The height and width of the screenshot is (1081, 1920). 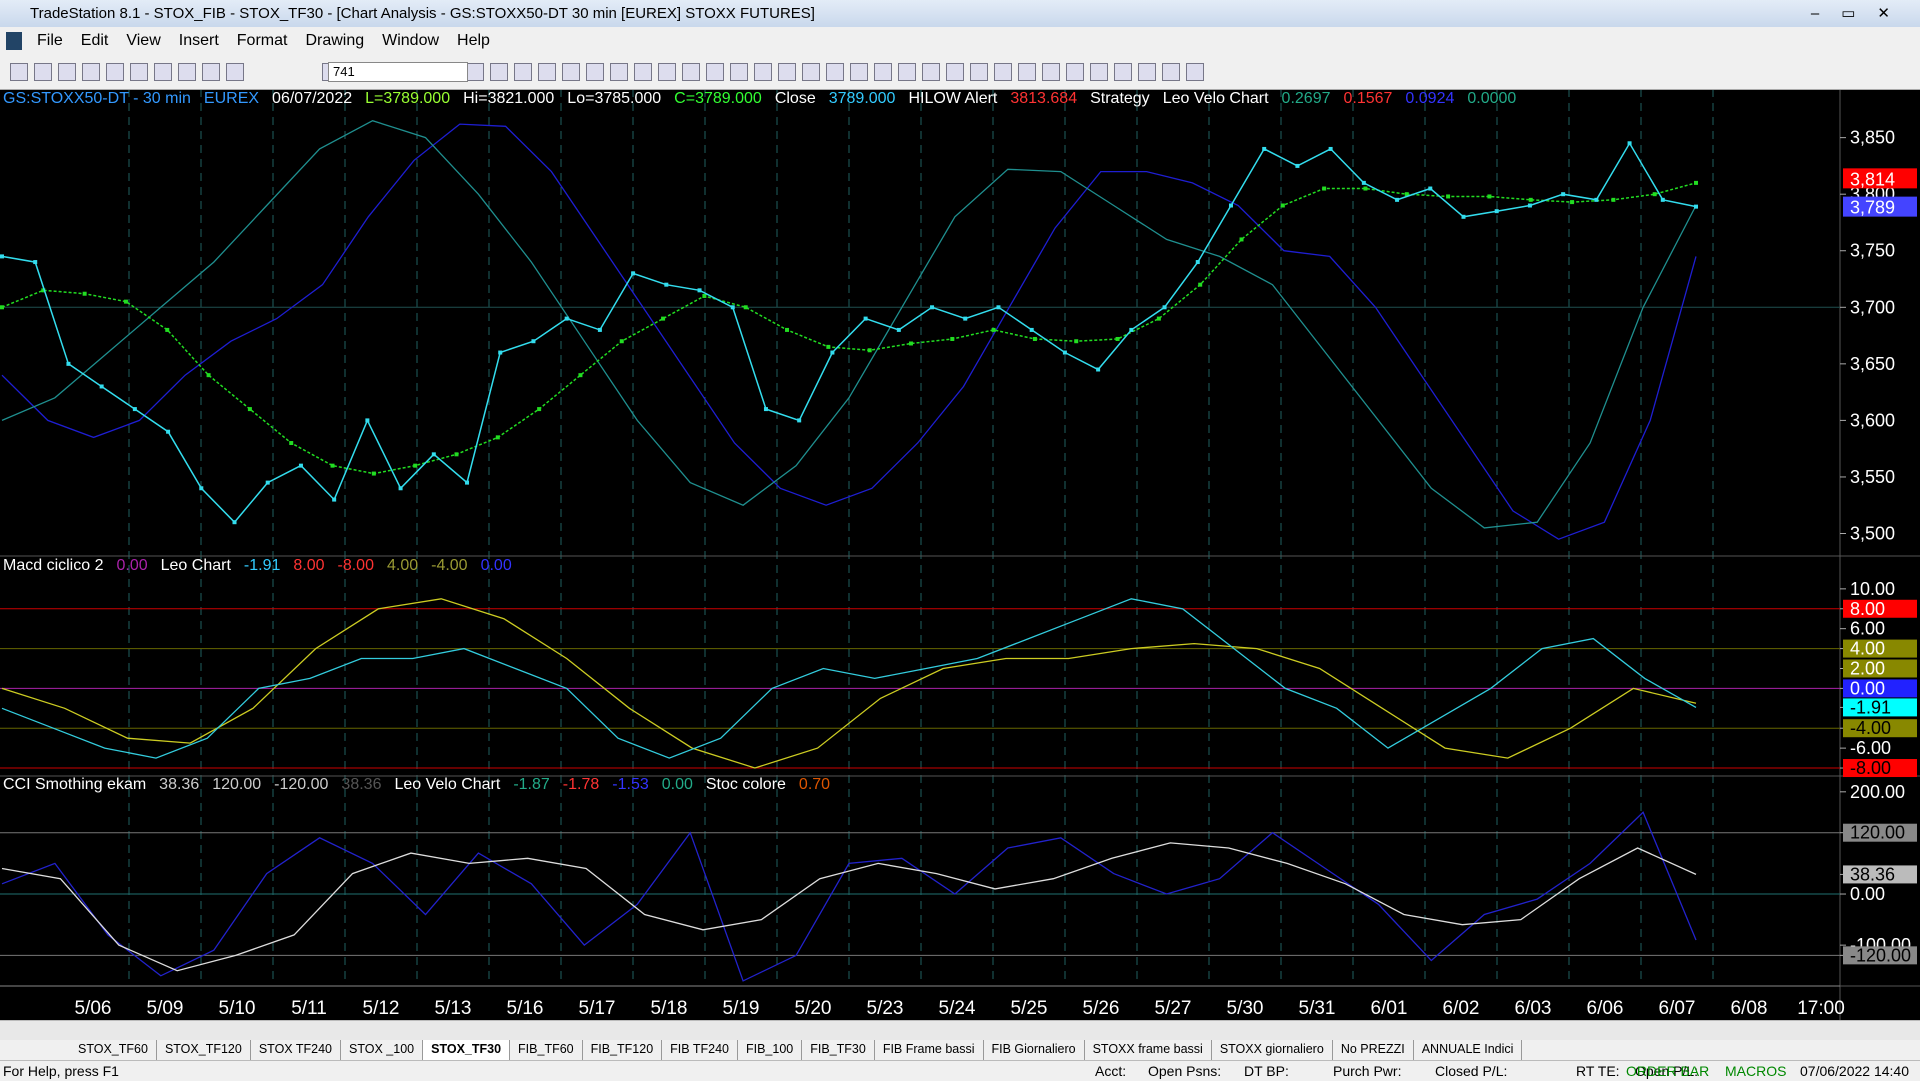 I want to click on window-controls: –▭✕, so click(x=1861, y=13).